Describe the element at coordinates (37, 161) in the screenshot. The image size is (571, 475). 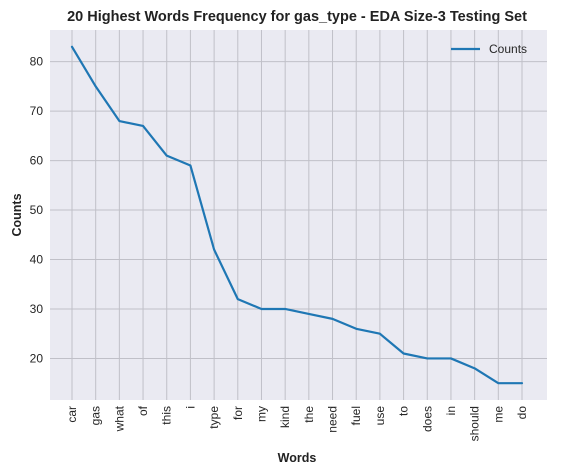
I see `y-tick-label: 60` at that location.